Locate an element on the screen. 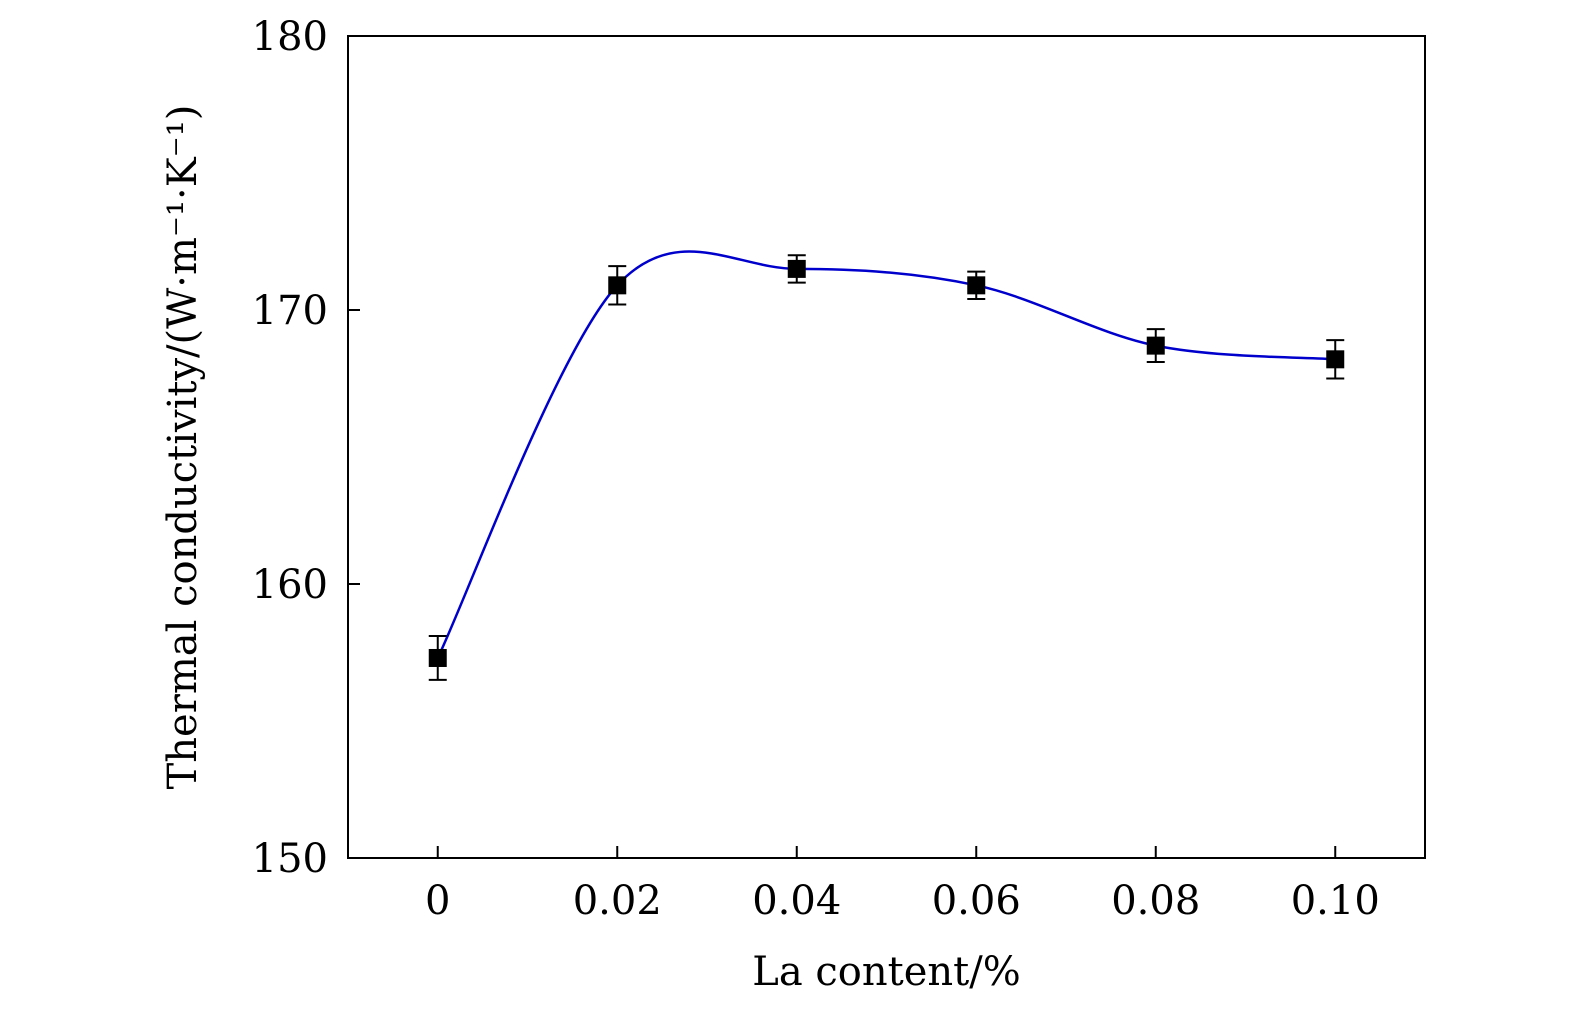 The width and height of the screenshot is (1575, 1014). x-tick-label: 0 is located at coordinates (437, 901).